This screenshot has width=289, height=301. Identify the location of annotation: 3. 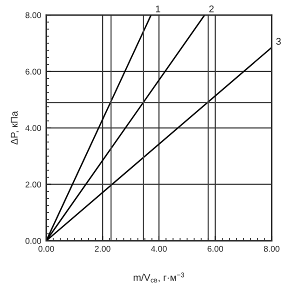
(278, 41).